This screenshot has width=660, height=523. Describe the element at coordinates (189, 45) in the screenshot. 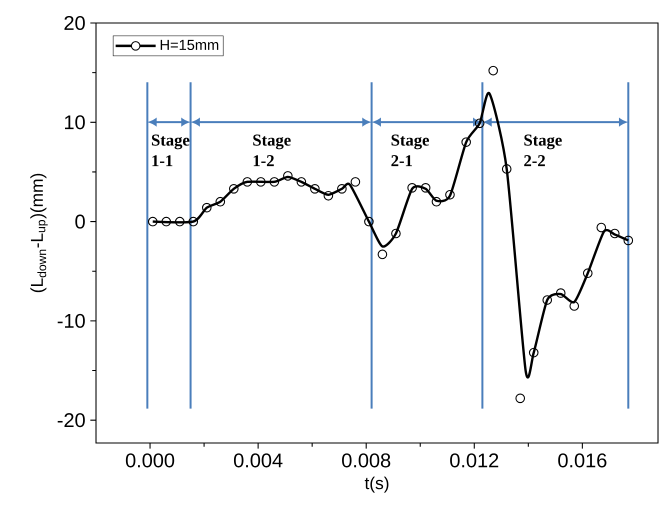

I see `legend-label: H=15mm` at that location.